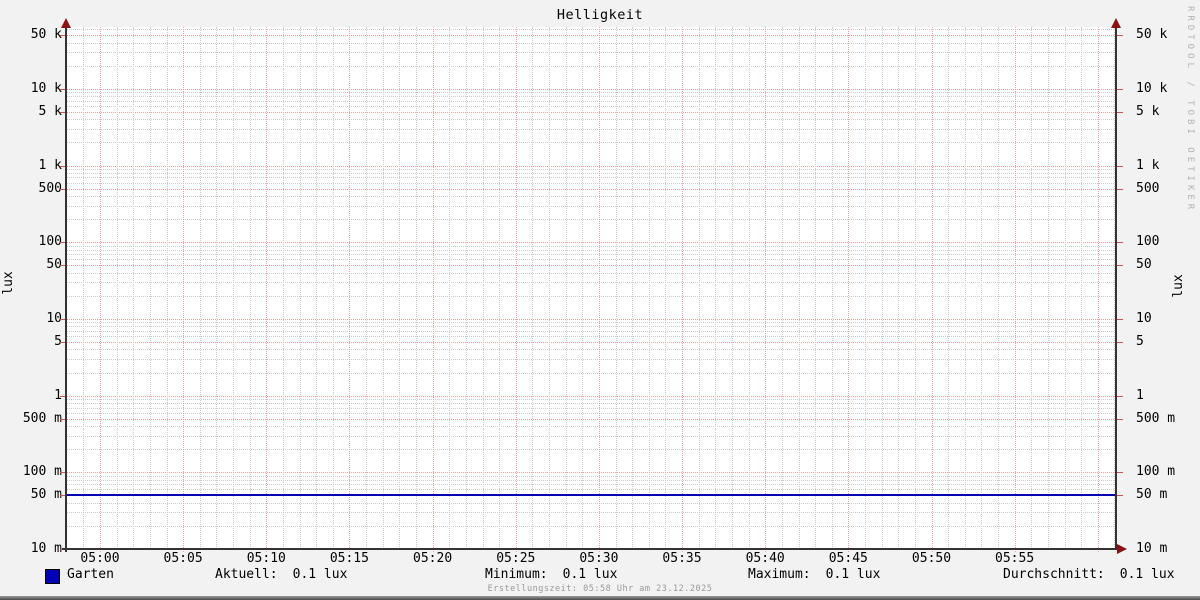 This screenshot has height=600, width=1200. What do you see at coordinates (46, 495) in the screenshot?
I see `y-tick-label-left: 50 m` at bounding box center [46, 495].